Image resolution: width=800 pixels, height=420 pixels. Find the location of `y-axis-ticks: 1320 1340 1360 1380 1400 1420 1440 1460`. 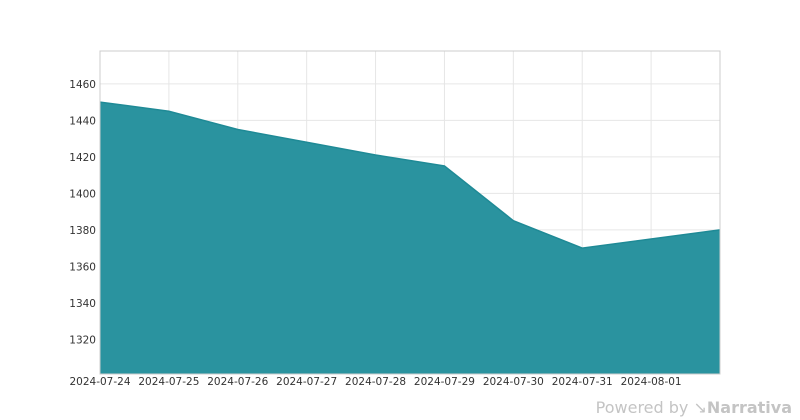

y-axis-ticks: 1320 1340 1360 1380 1400 1420 1440 1460 is located at coordinates (82, 212).